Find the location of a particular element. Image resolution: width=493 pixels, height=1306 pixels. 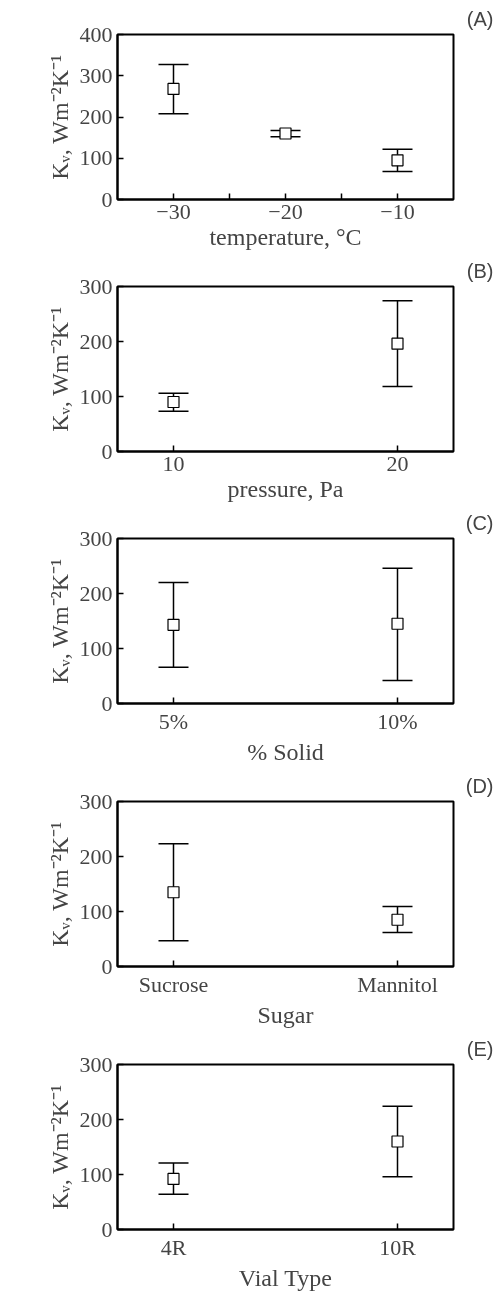

x-axis-title: Vial Type is located at coordinates (285, 1277).